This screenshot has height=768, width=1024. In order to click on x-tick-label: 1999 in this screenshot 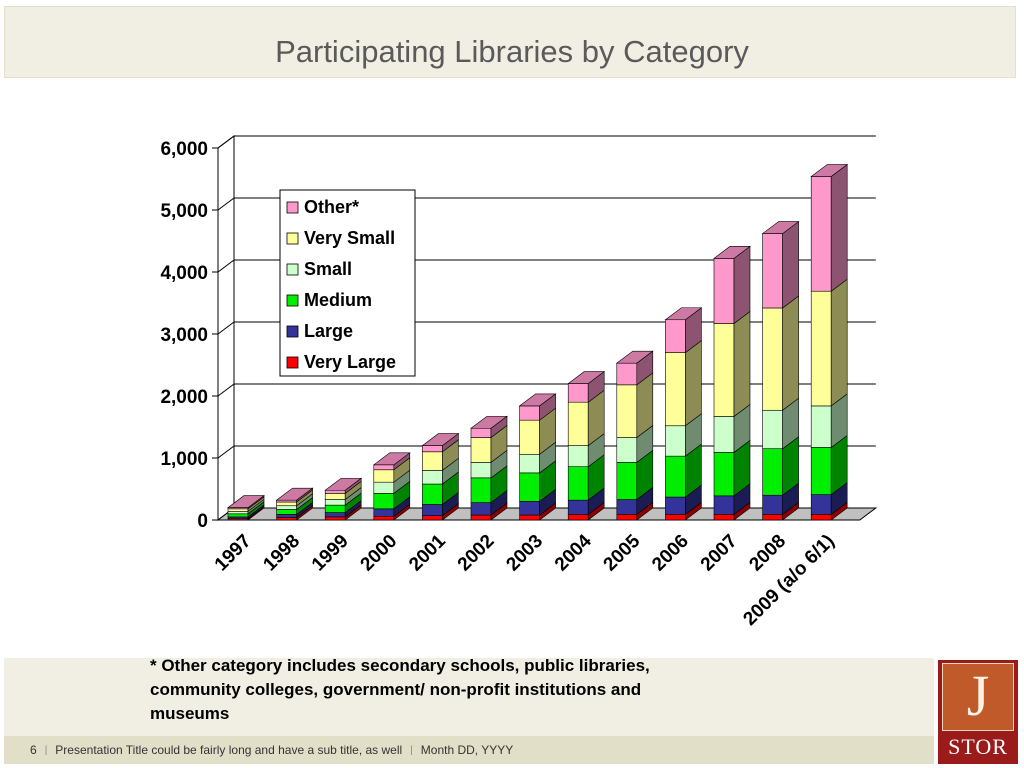, I will do `click(330, 553)`.